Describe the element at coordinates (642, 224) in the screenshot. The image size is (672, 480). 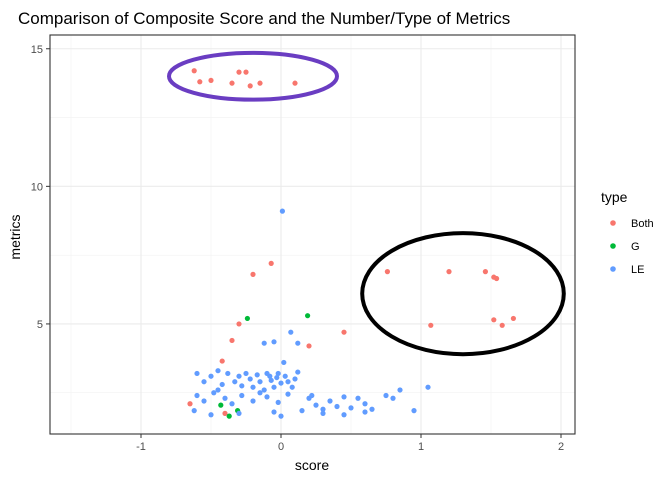
I see `legend-label-both: Both` at that location.